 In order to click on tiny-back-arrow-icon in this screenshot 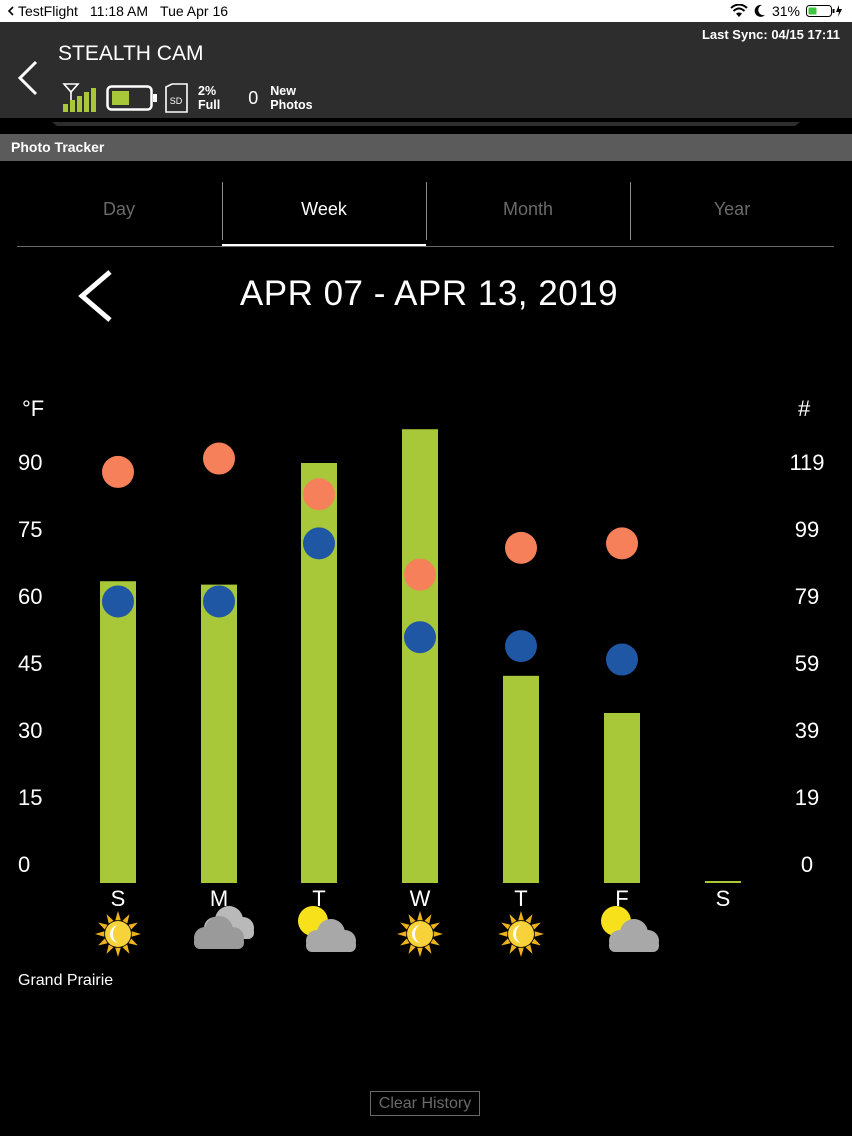, I will do `click(10, 11)`.